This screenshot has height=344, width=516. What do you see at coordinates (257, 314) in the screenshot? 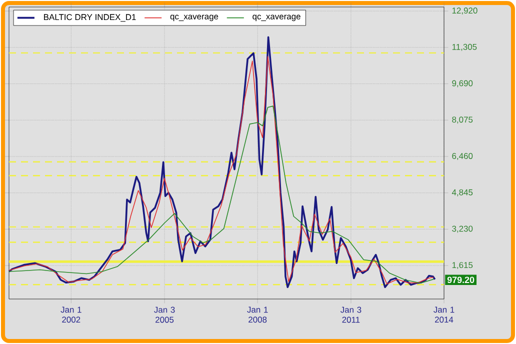
I see `x-tick-label: Jan 1 2008` at bounding box center [257, 314].